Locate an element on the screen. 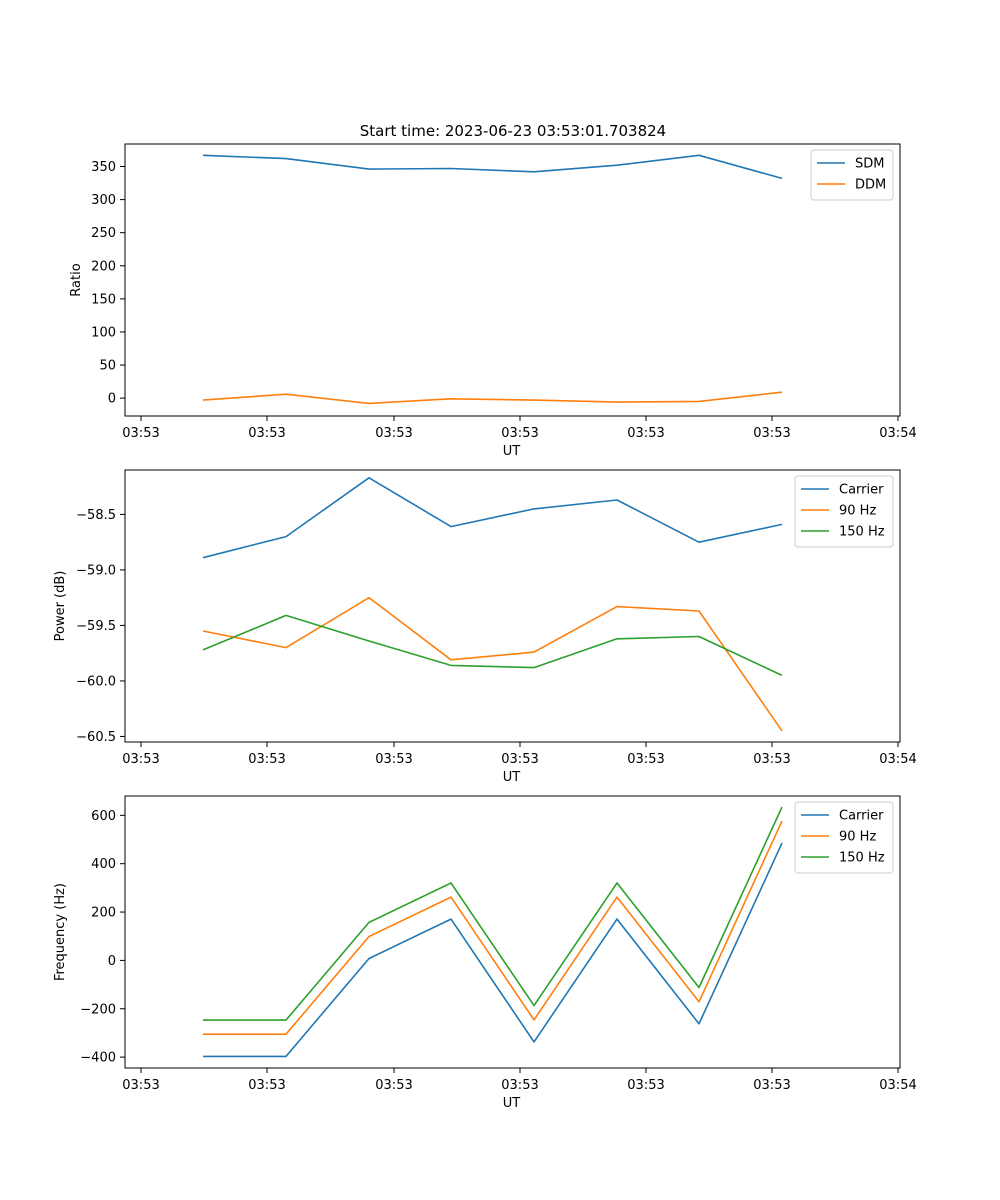 Image resolution: width=1000 pixels, height=1200 pixels. y-tick-label: 150 is located at coordinates (103, 299).